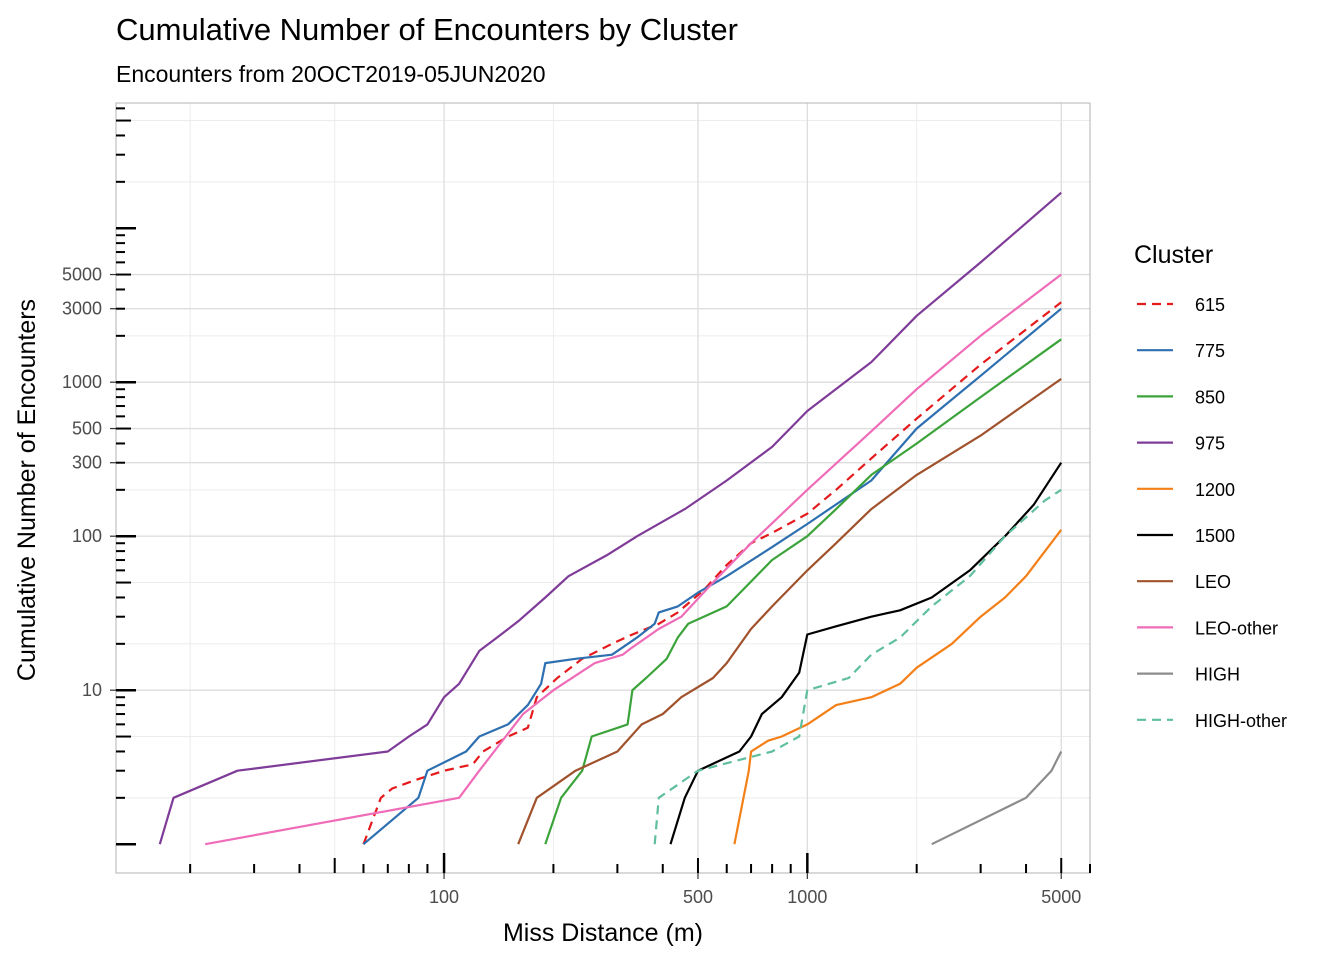 The width and height of the screenshot is (1344, 960). Describe the element at coordinates (87, 536) in the screenshot. I see `y-tick-label: 100` at that location.